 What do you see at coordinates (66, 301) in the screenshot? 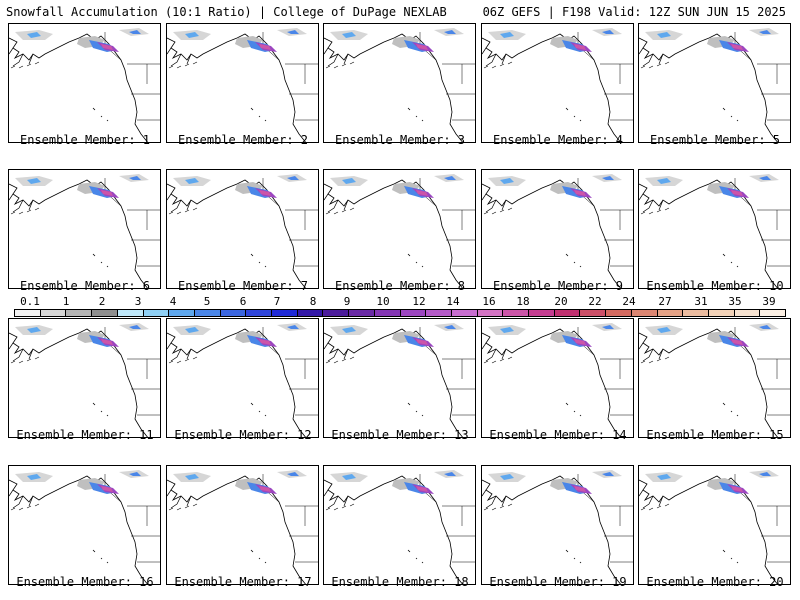
I see `color-scale-tick-label: 1` at bounding box center [66, 301].